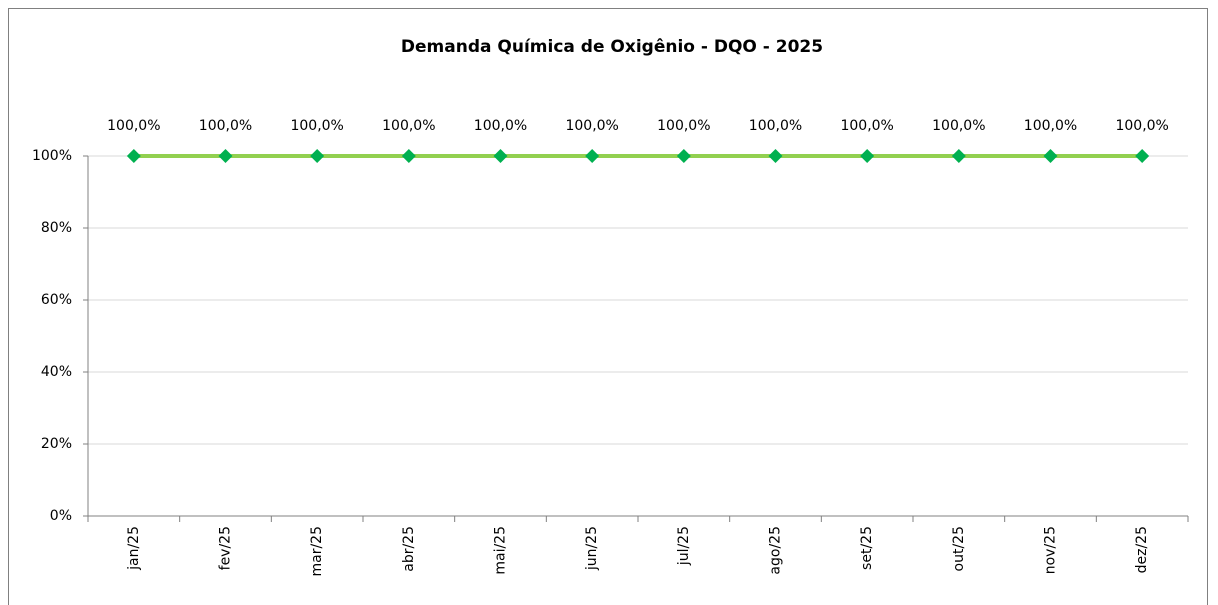  I want to click on x-tick-label: ago/25, so click(776, 550).